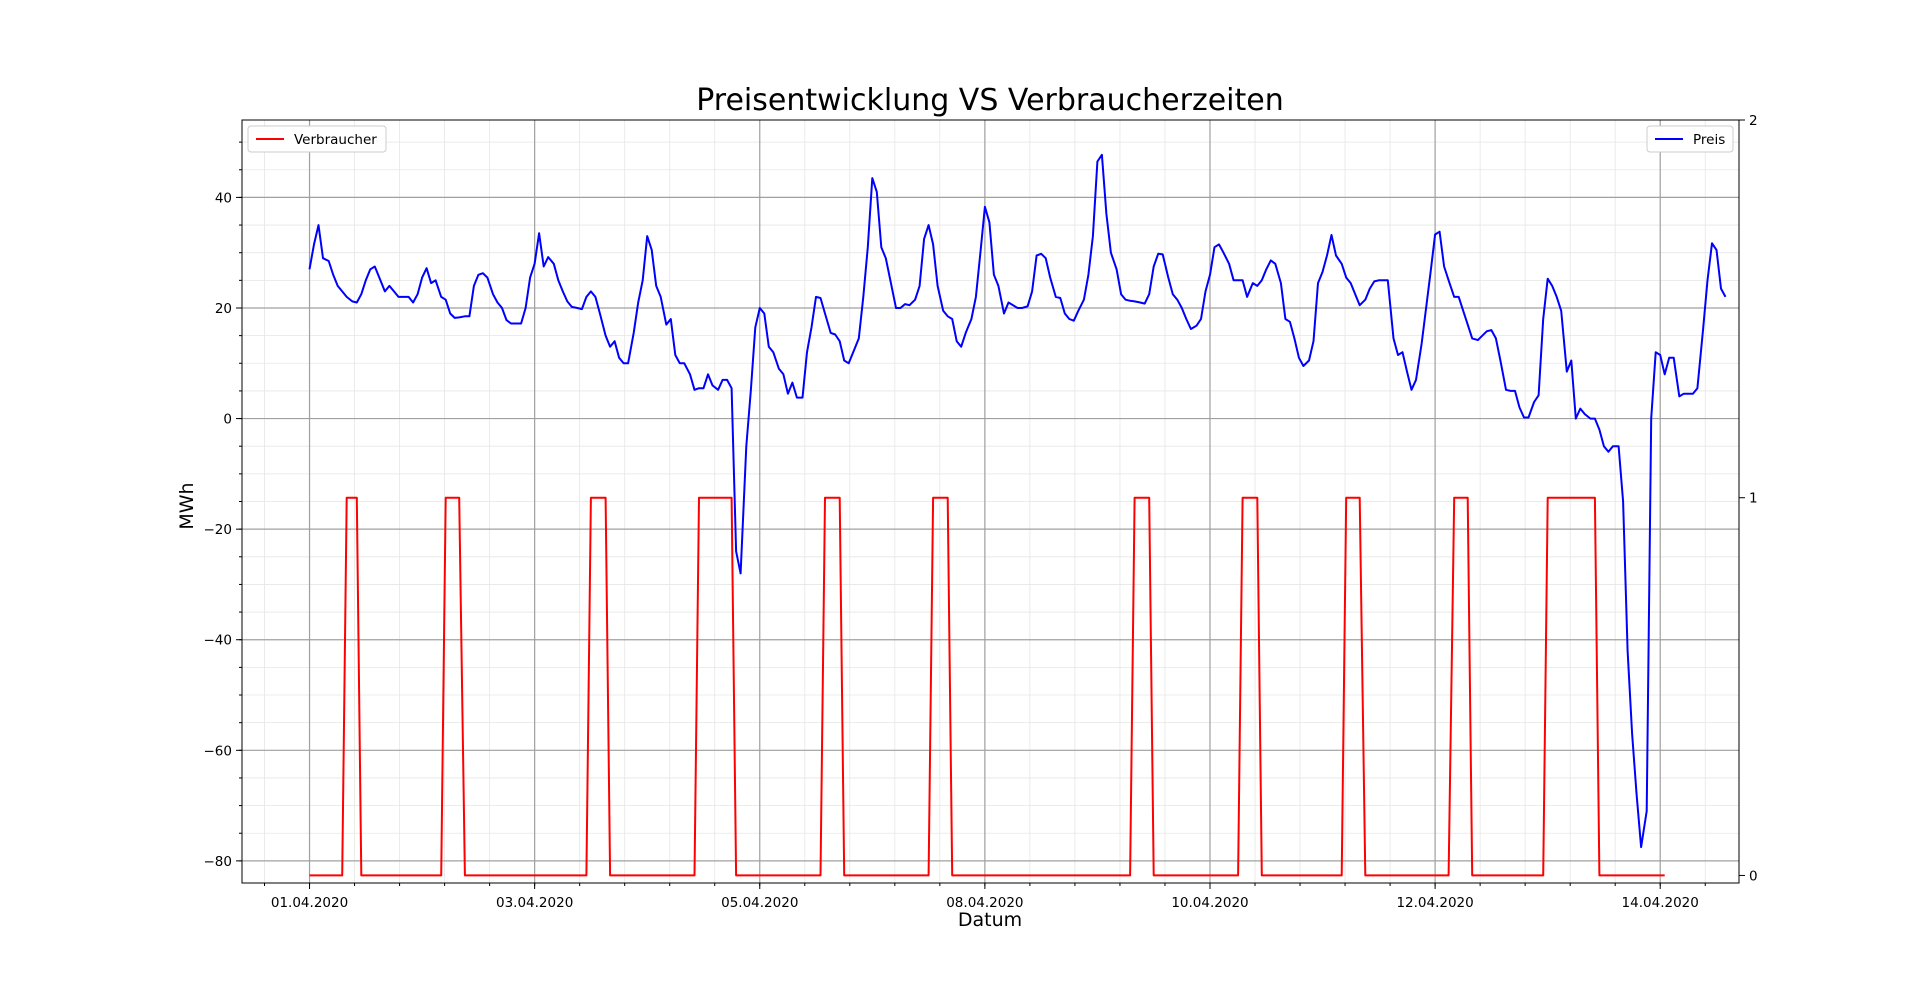 This screenshot has width=1905, height=984. I want to click on legend-label-preis: Preis, so click(1709, 140).